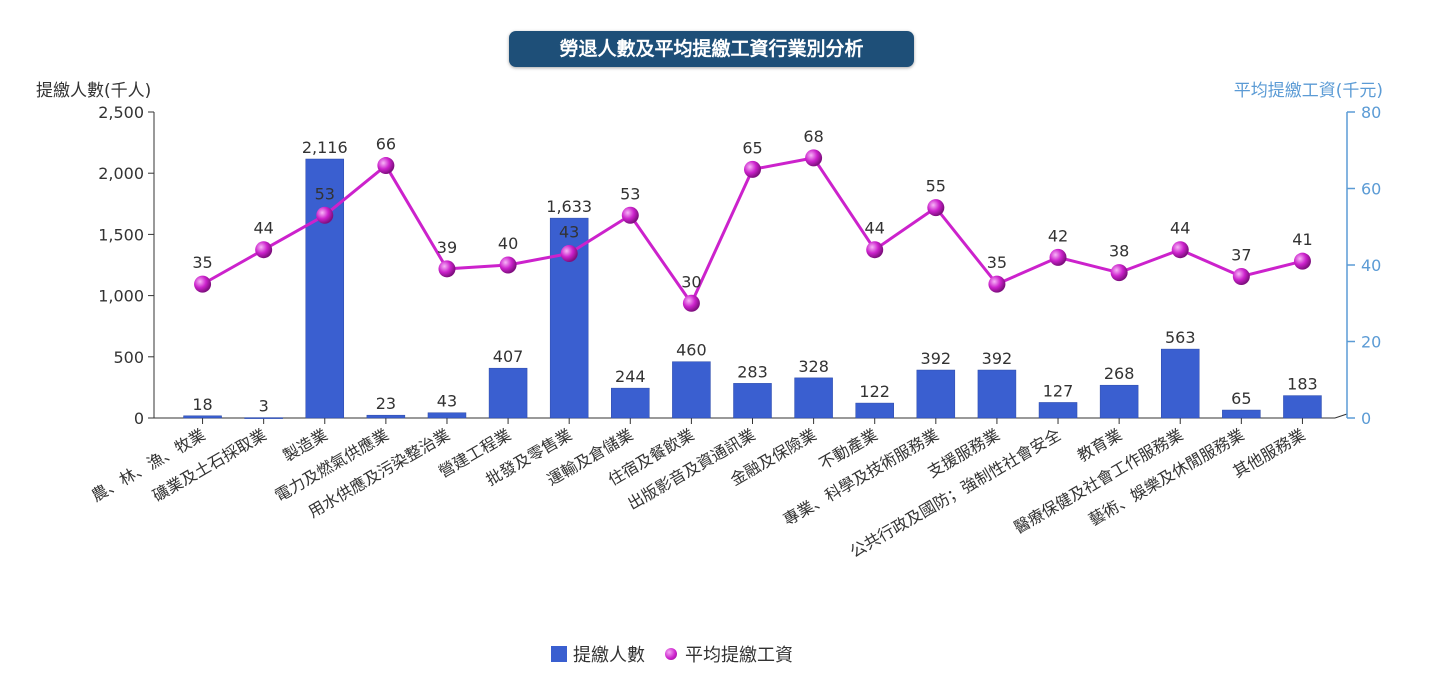 The height and width of the screenshot is (690, 1440). I want to click on y-right-tick-label: 80, so click(1371, 112).